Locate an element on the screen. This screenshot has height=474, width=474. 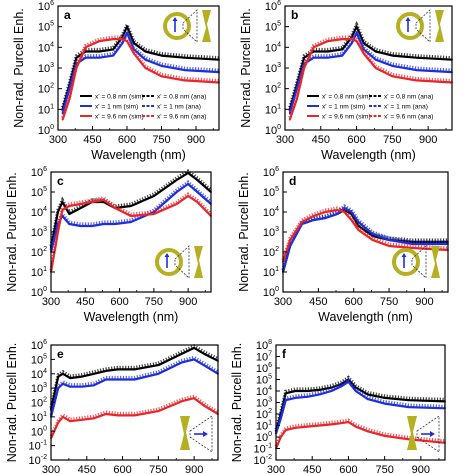
x-tick-label: 600 is located at coordinates (348, 469).